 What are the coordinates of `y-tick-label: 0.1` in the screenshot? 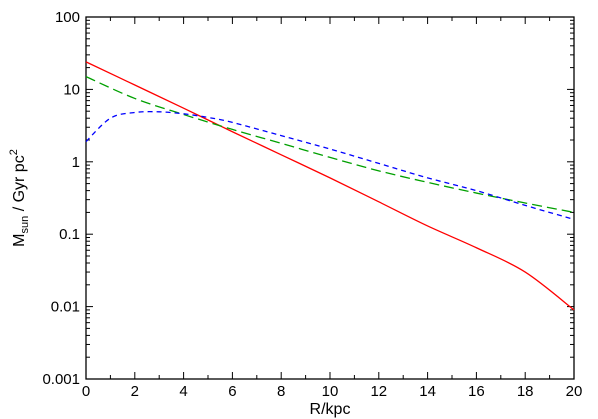 It's located at (69, 234).